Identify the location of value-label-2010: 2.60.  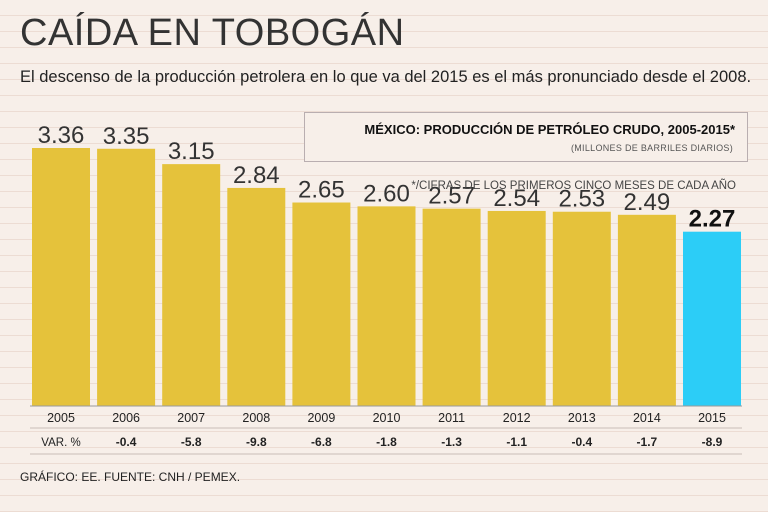
(386, 193).